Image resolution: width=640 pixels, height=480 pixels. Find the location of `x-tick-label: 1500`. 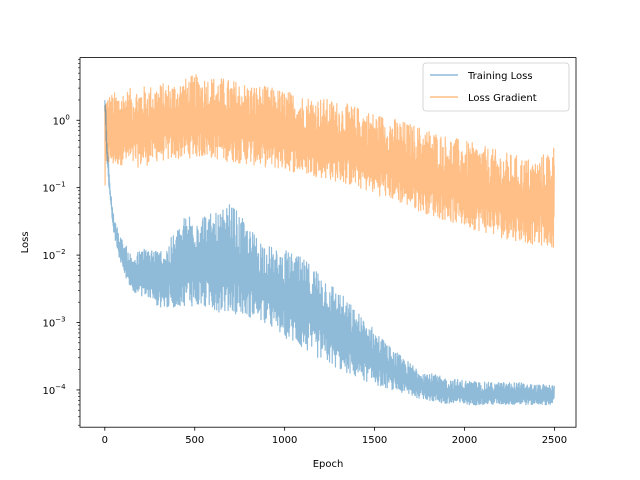

x-tick-label: 1500 is located at coordinates (374, 440).